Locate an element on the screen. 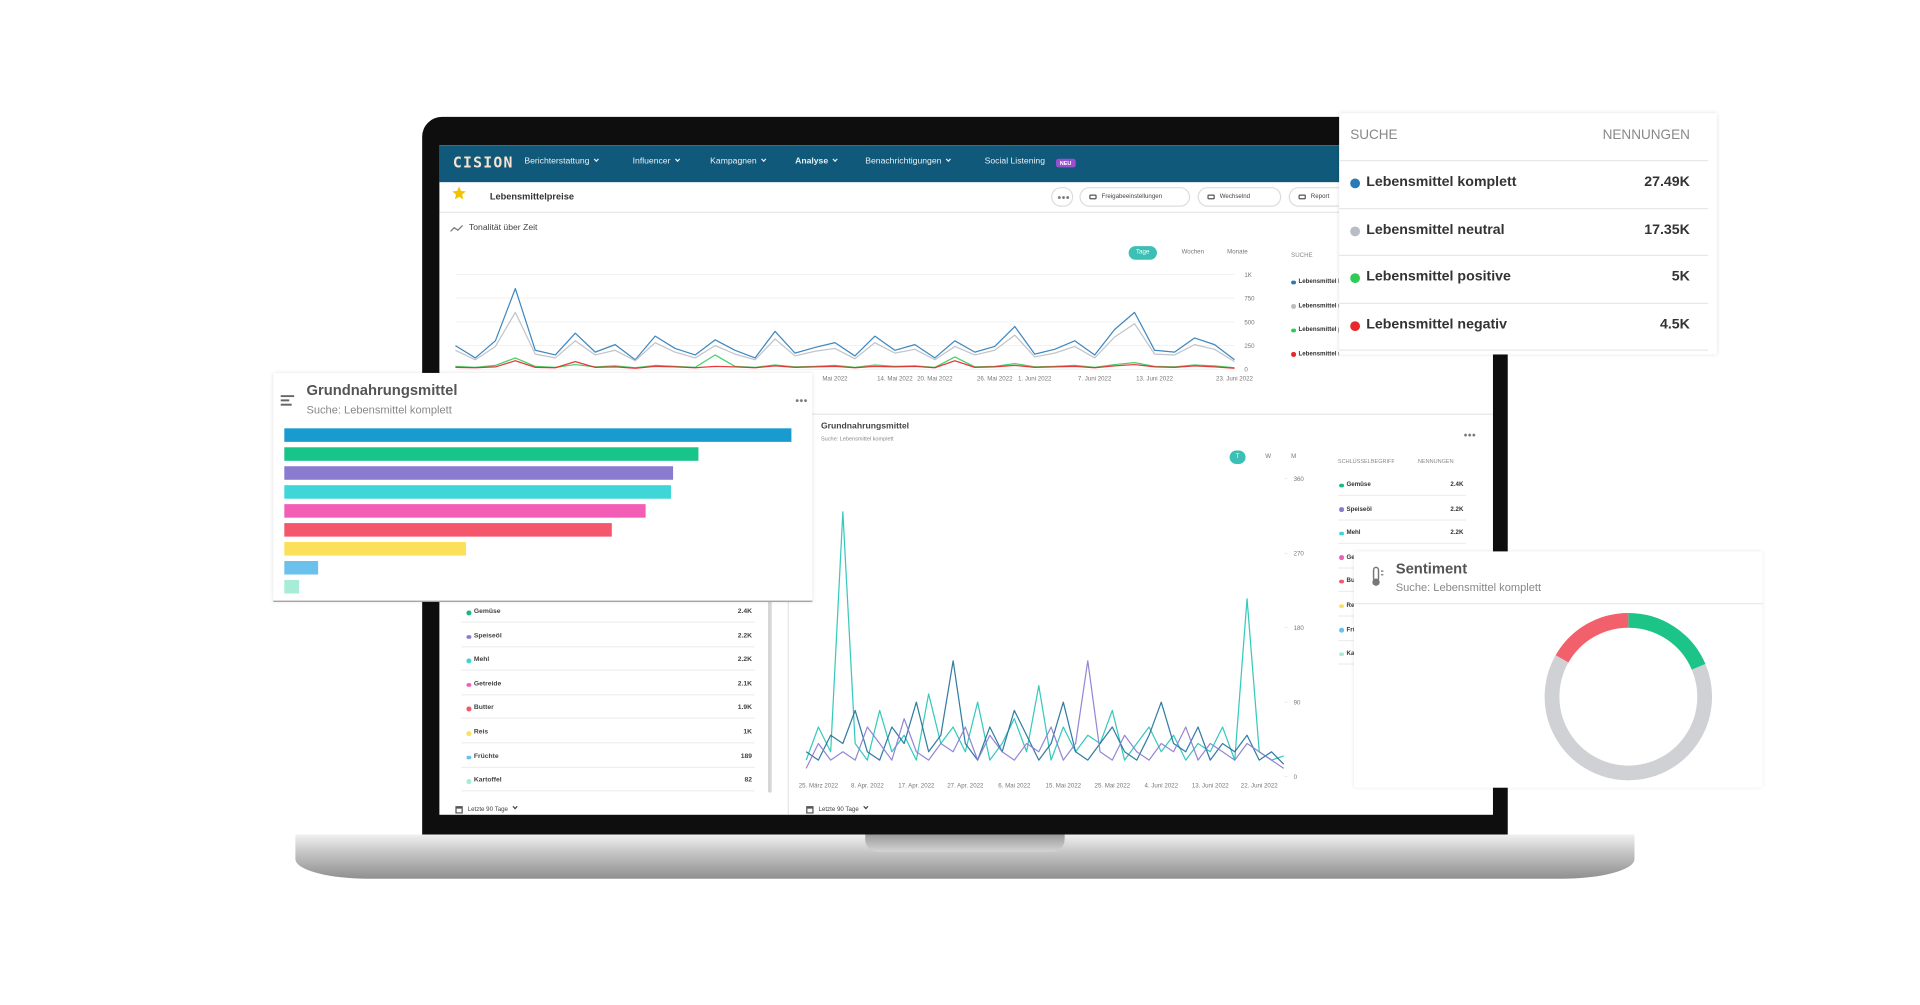 This screenshot has width=1920, height=1005. x-tick-label: 23. Juni 2022 is located at coordinates (1234, 378).